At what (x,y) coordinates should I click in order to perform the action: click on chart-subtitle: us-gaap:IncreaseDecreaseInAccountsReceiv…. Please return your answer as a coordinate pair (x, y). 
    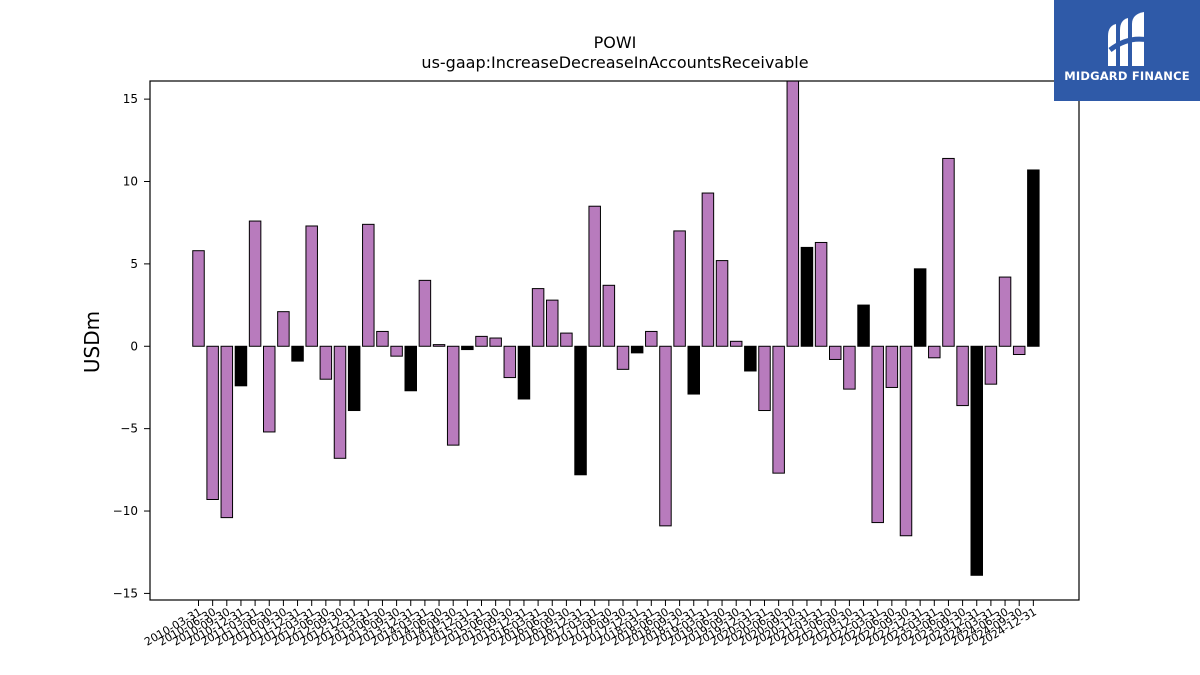
    Looking at the image, I should click on (614, 62).